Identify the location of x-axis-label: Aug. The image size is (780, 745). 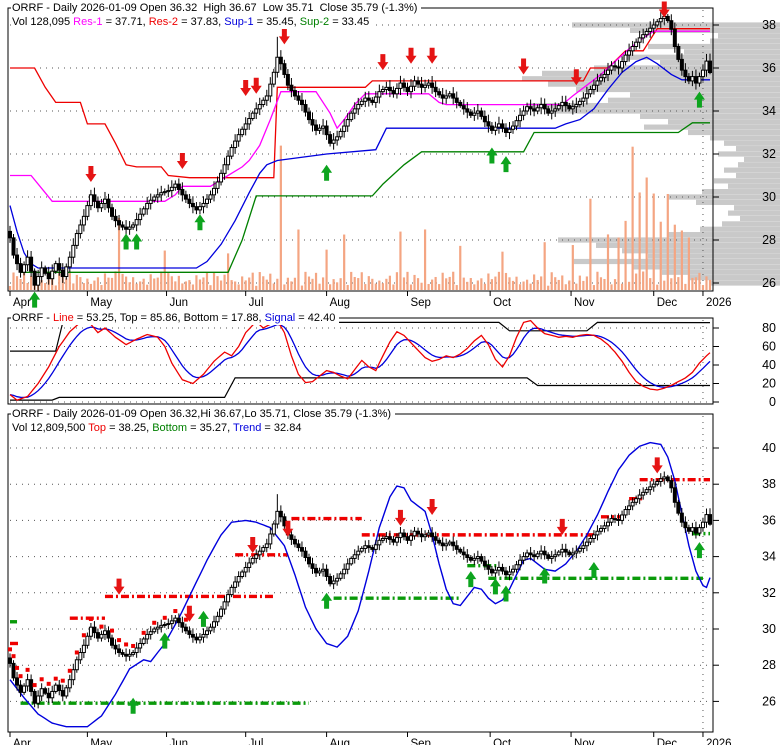
(340, 303).